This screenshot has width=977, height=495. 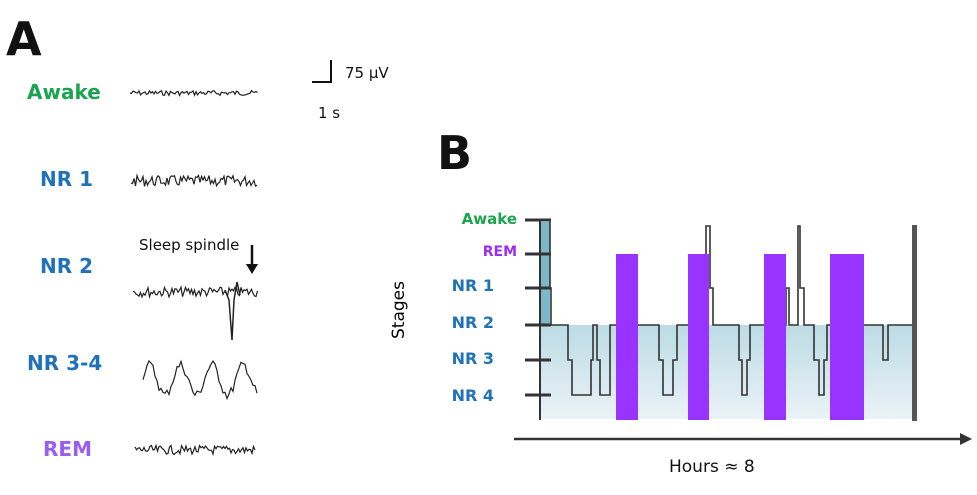 What do you see at coordinates (455, 153) in the screenshot?
I see `panel-b-label: B` at bounding box center [455, 153].